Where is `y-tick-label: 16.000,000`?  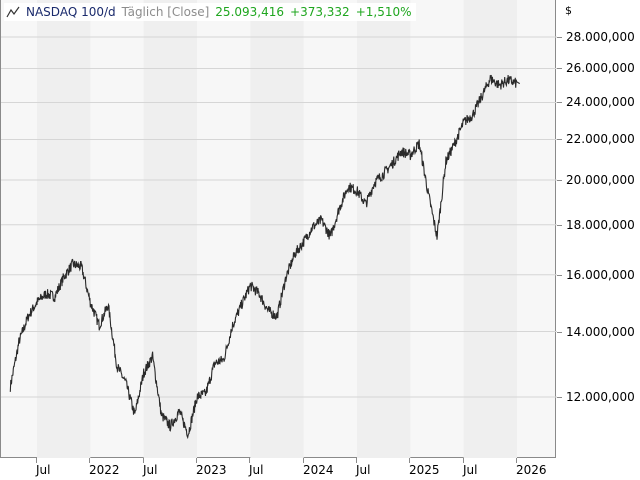 y-tick-label: 16.000,000 is located at coordinates (600, 275).